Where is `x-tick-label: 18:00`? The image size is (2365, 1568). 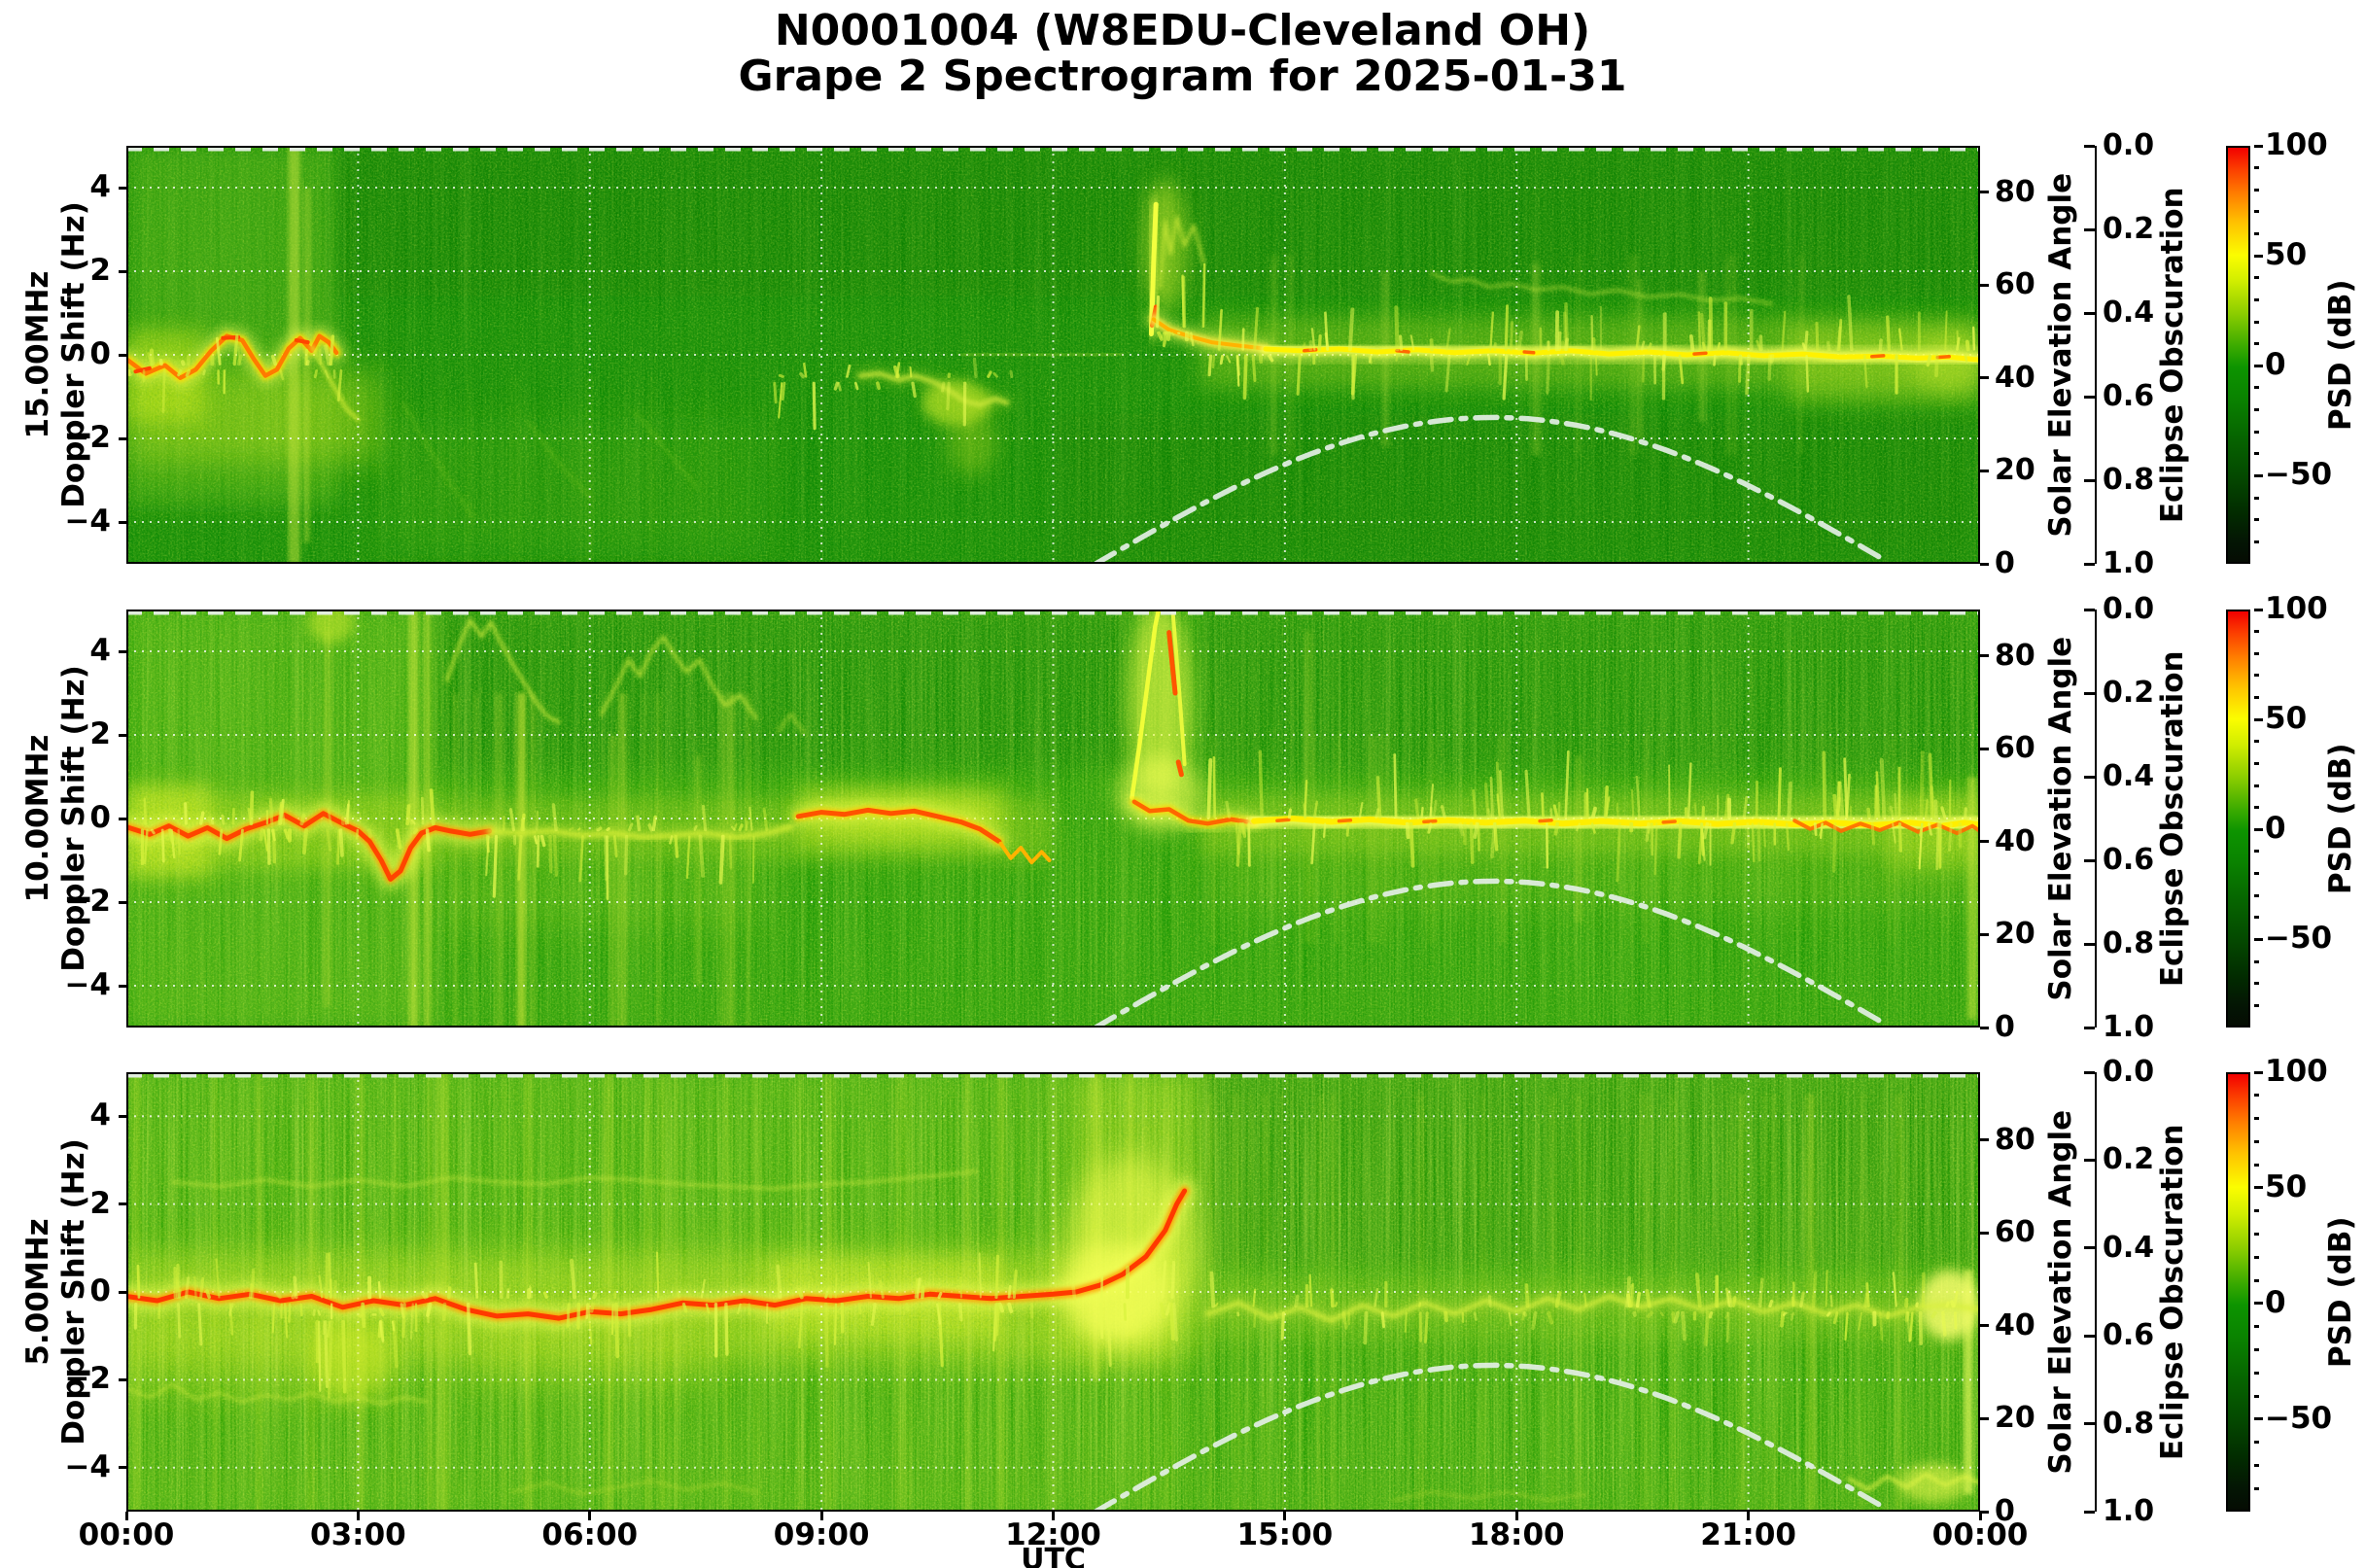 x-tick-label: 18:00 is located at coordinates (1516, 1534).